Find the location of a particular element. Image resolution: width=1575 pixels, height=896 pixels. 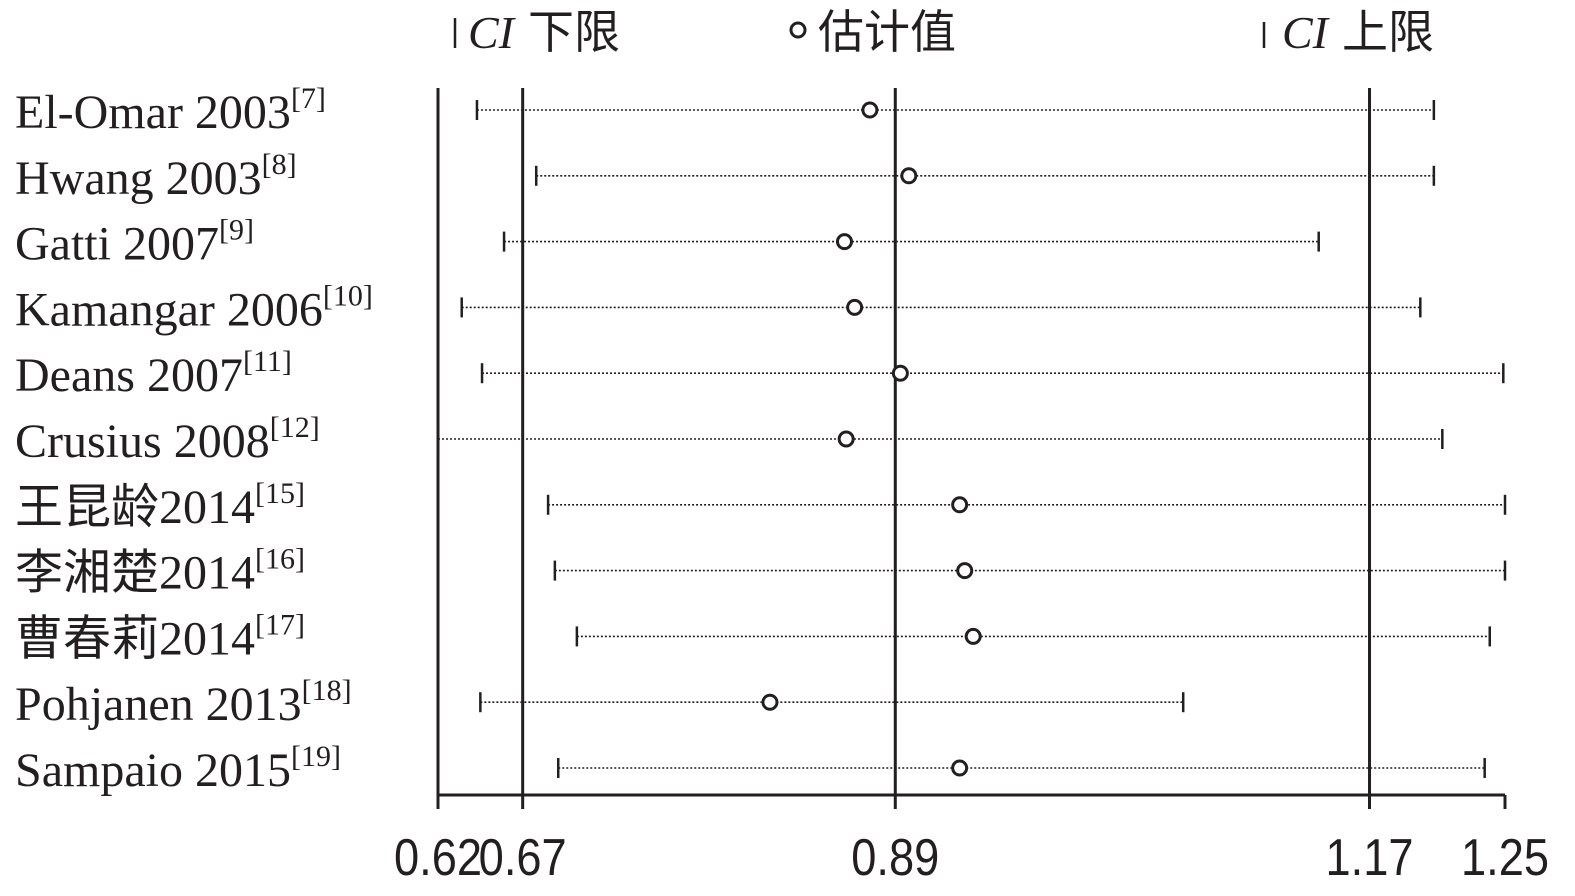

legend-ci-lower-label: CI 下限 is located at coordinates (544, 32).